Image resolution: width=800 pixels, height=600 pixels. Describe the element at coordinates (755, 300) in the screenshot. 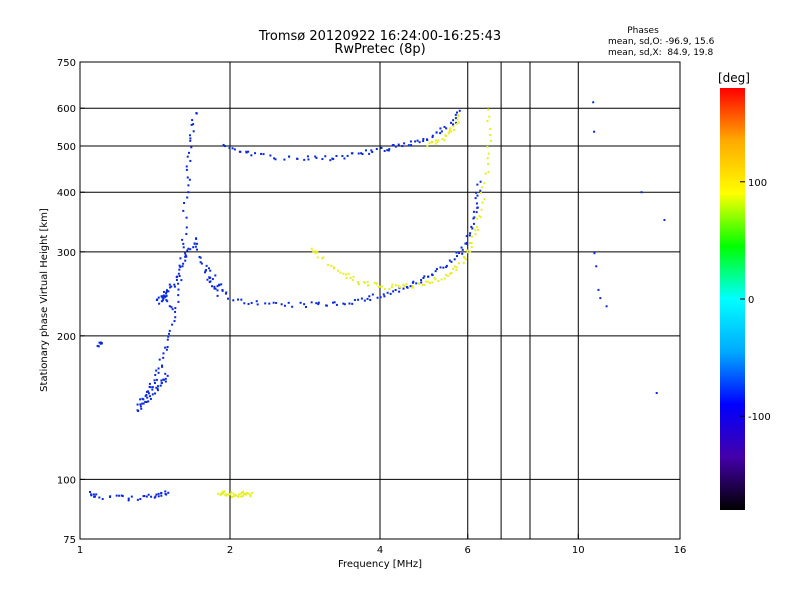

I see `colorbar-ticks: 100 0 -100` at that location.